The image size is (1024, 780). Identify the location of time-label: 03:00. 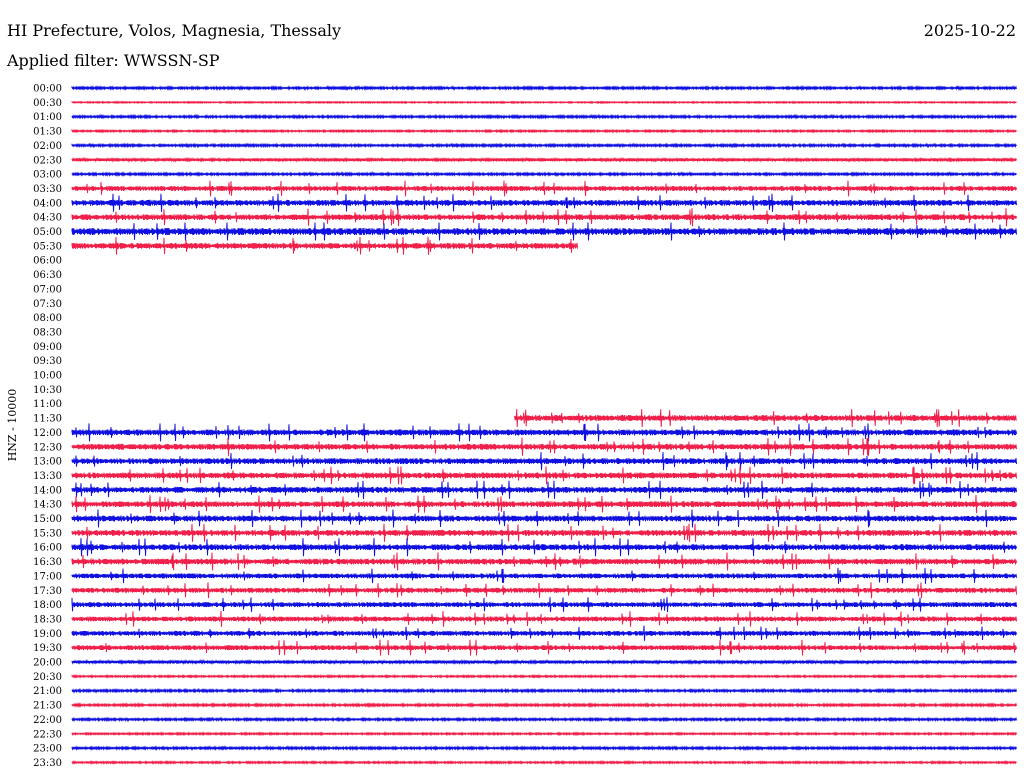
(47, 175).